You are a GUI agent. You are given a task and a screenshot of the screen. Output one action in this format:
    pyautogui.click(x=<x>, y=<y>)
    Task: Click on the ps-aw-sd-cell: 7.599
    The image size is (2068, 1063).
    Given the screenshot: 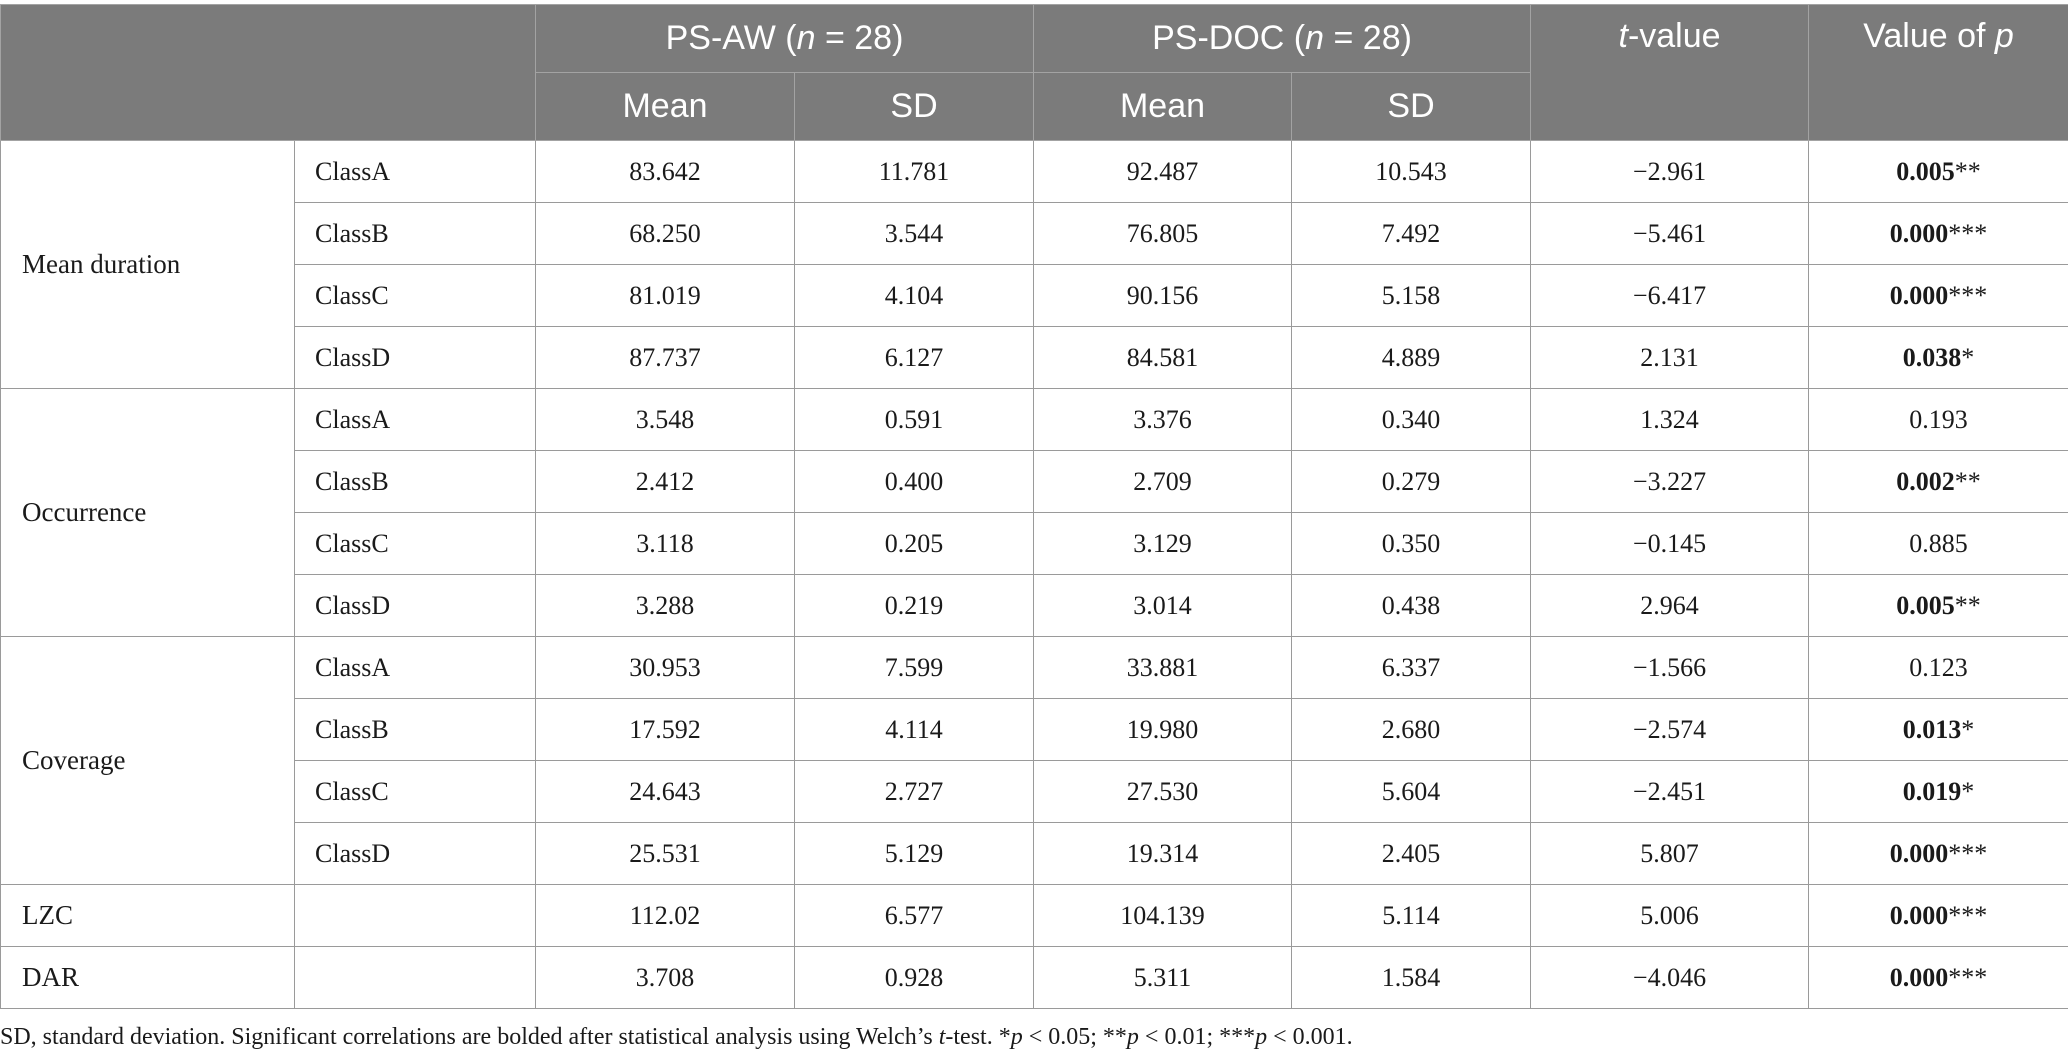 What is the action you would take?
    pyautogui.click(x=914, y=667)
    